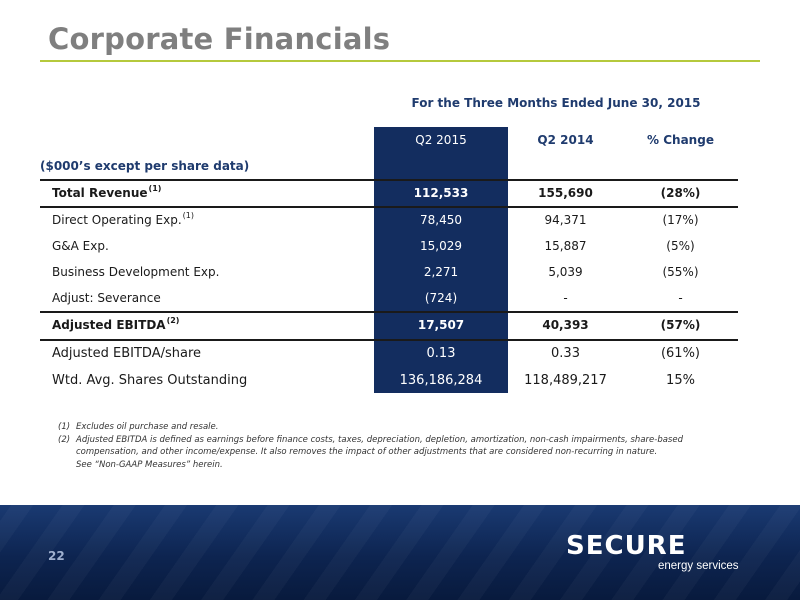  Describe the element at coordinates (389, 325) in the screenshot. I see `table-row: Adjusted EBITDA(2) 17,507 40,393 (57%)` at that location.